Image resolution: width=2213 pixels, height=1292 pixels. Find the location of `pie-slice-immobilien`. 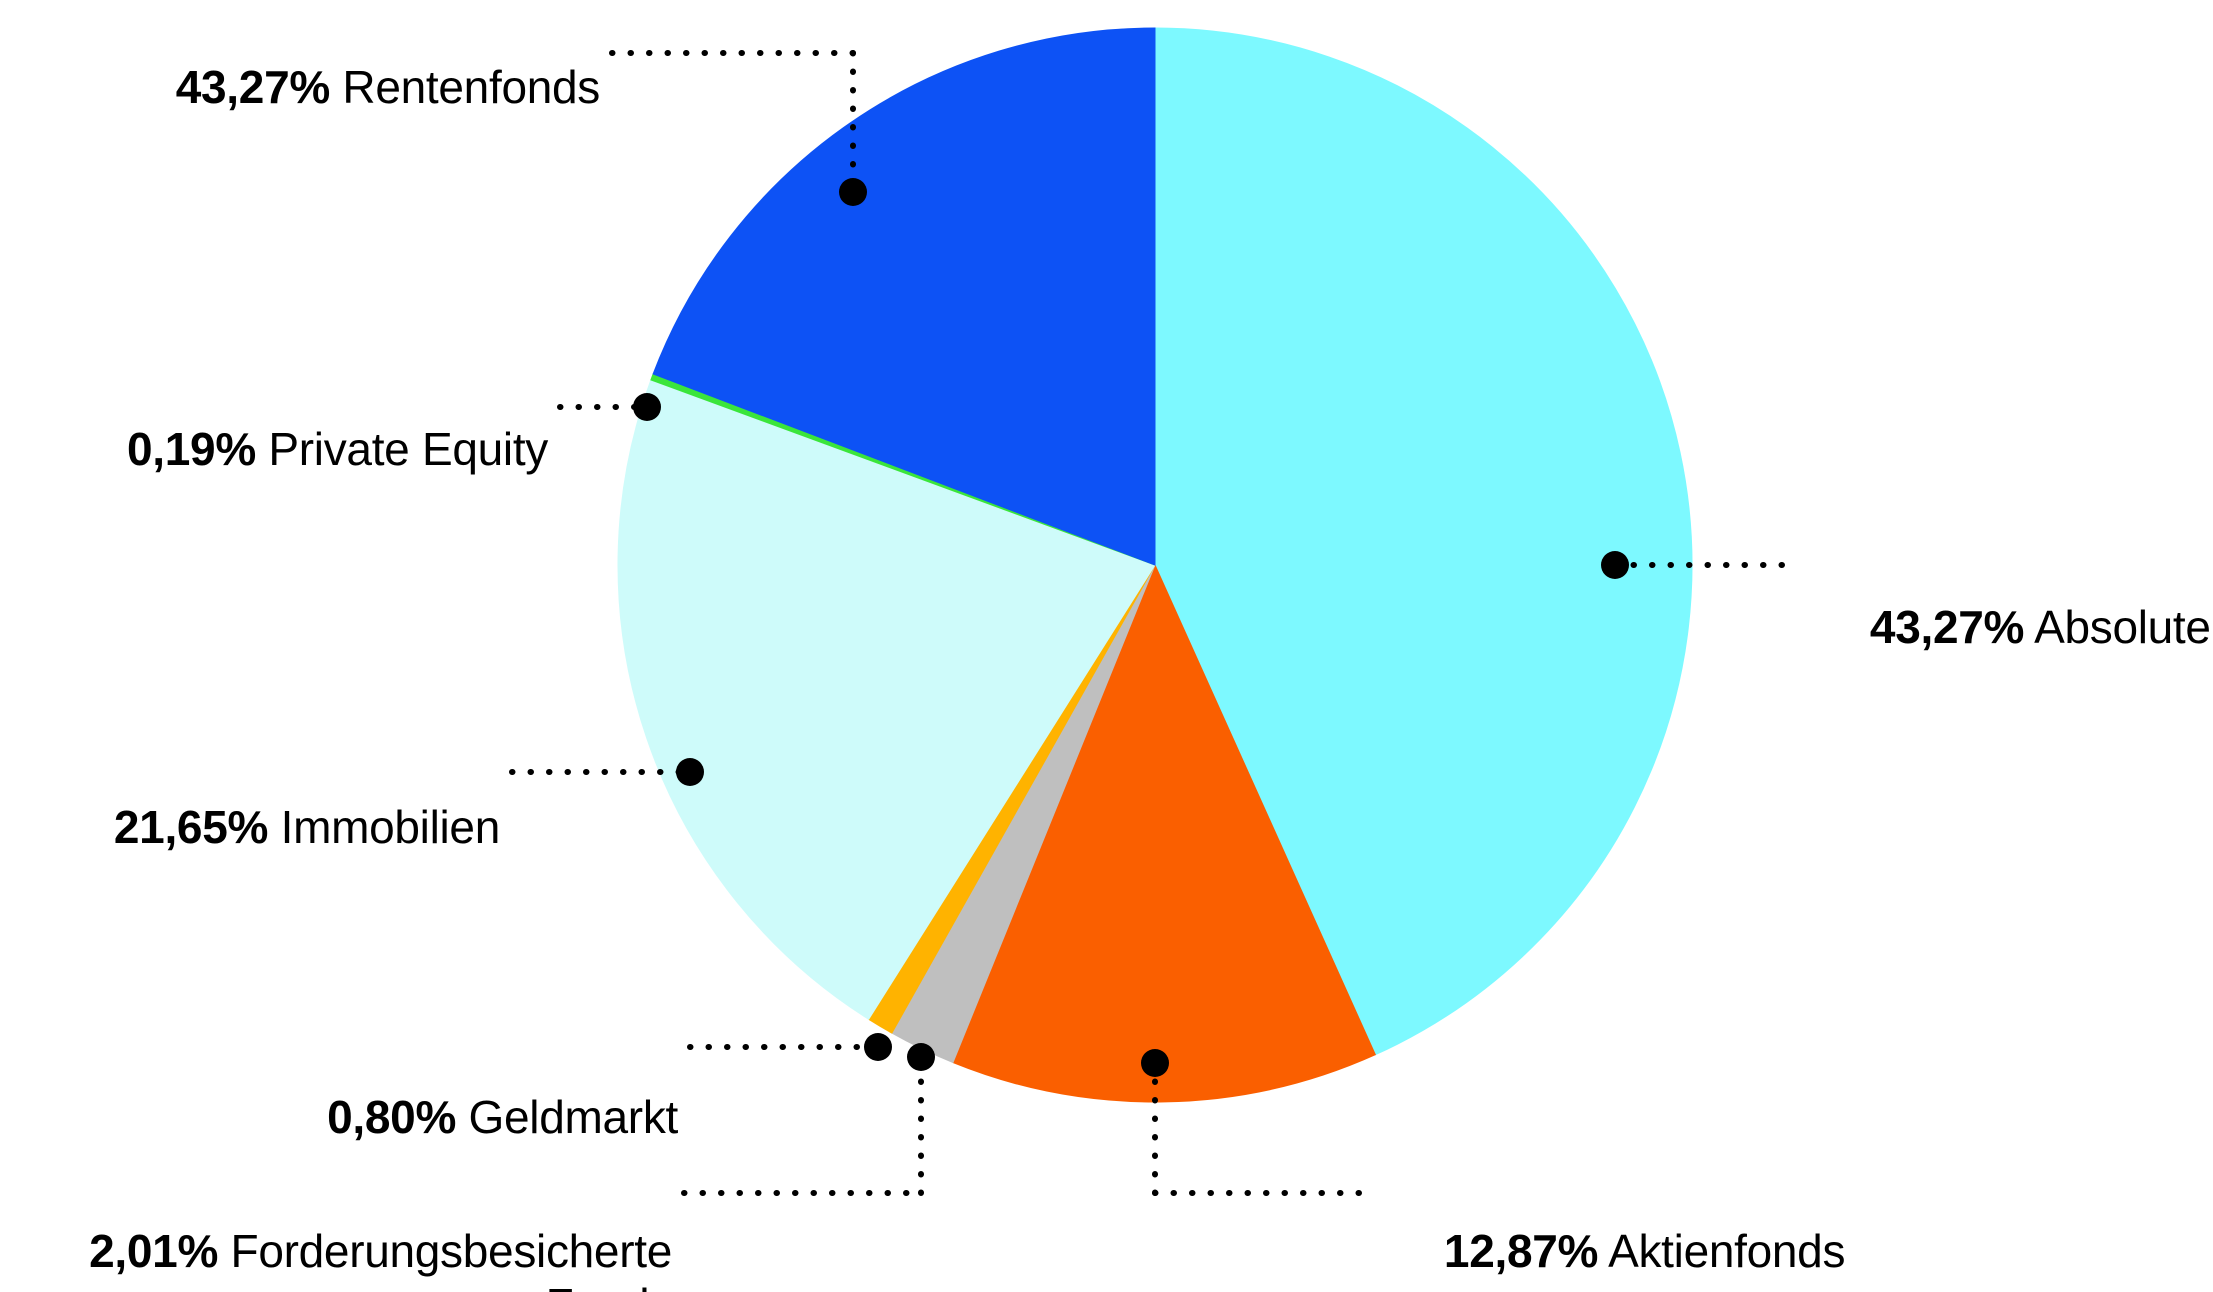

pie-slice-immobilien is located at coordinates (886, 699).